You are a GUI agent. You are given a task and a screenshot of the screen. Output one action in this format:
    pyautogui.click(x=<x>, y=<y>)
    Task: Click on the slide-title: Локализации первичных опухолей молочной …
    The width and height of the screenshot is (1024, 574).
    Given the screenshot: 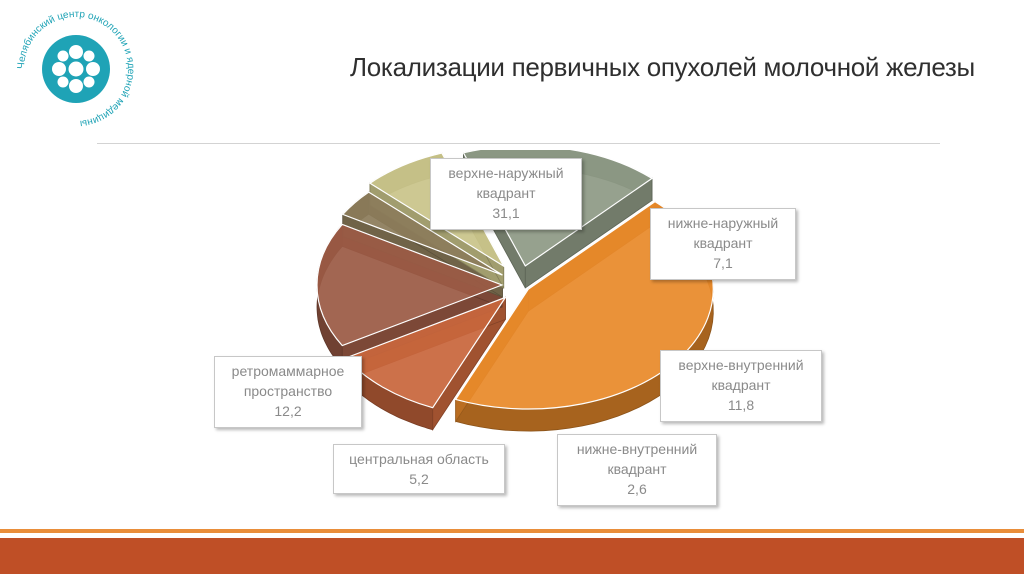 What is the action you would take?
    pyautogui.click(x=662, y=67)
    